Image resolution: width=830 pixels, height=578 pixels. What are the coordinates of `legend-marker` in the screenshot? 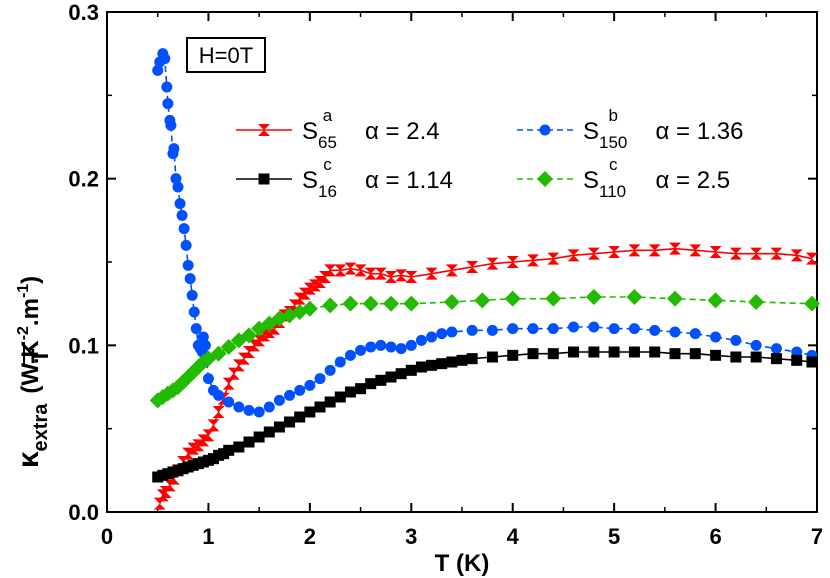 It's located at (264, 179).